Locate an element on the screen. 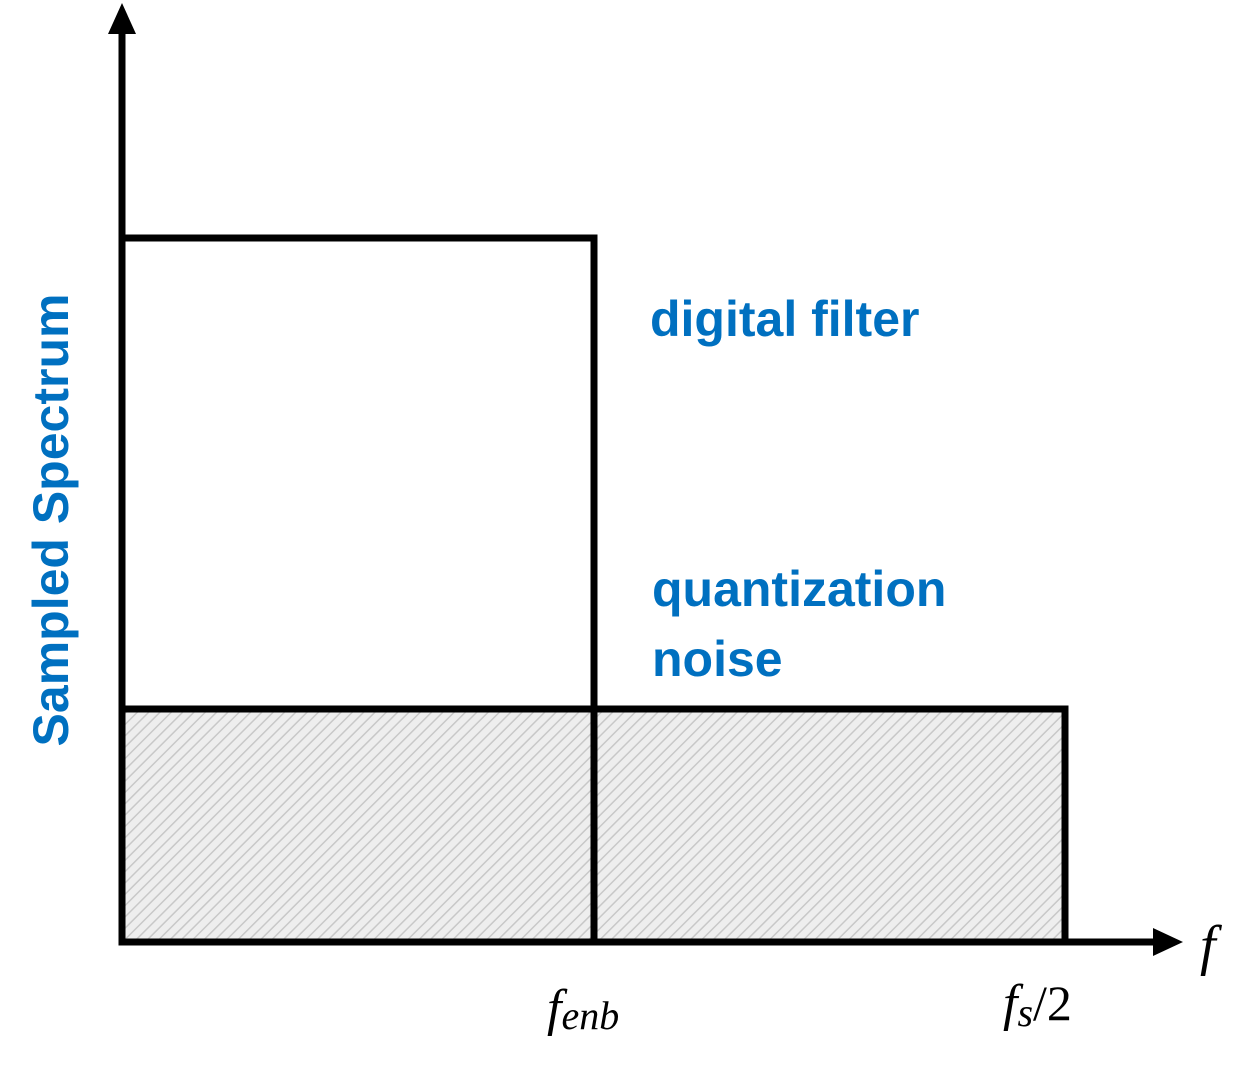  noise-label: noise is located at coordinates (717, 659).